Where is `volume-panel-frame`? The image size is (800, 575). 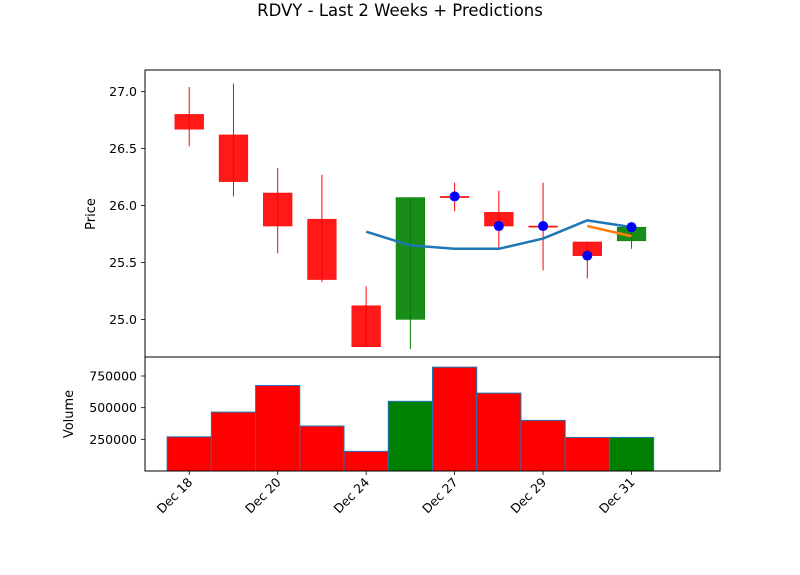
volume-panel-frame is located at coordinates (432, 414).